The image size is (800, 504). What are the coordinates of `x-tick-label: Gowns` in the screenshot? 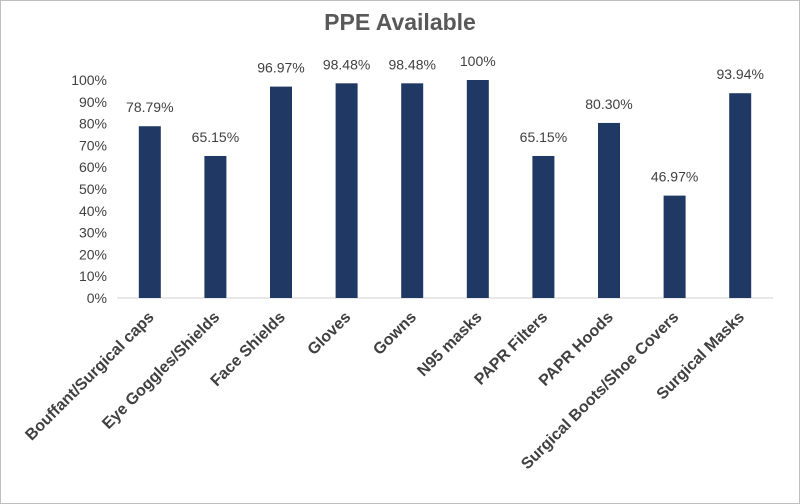 It's located at (395, 334).